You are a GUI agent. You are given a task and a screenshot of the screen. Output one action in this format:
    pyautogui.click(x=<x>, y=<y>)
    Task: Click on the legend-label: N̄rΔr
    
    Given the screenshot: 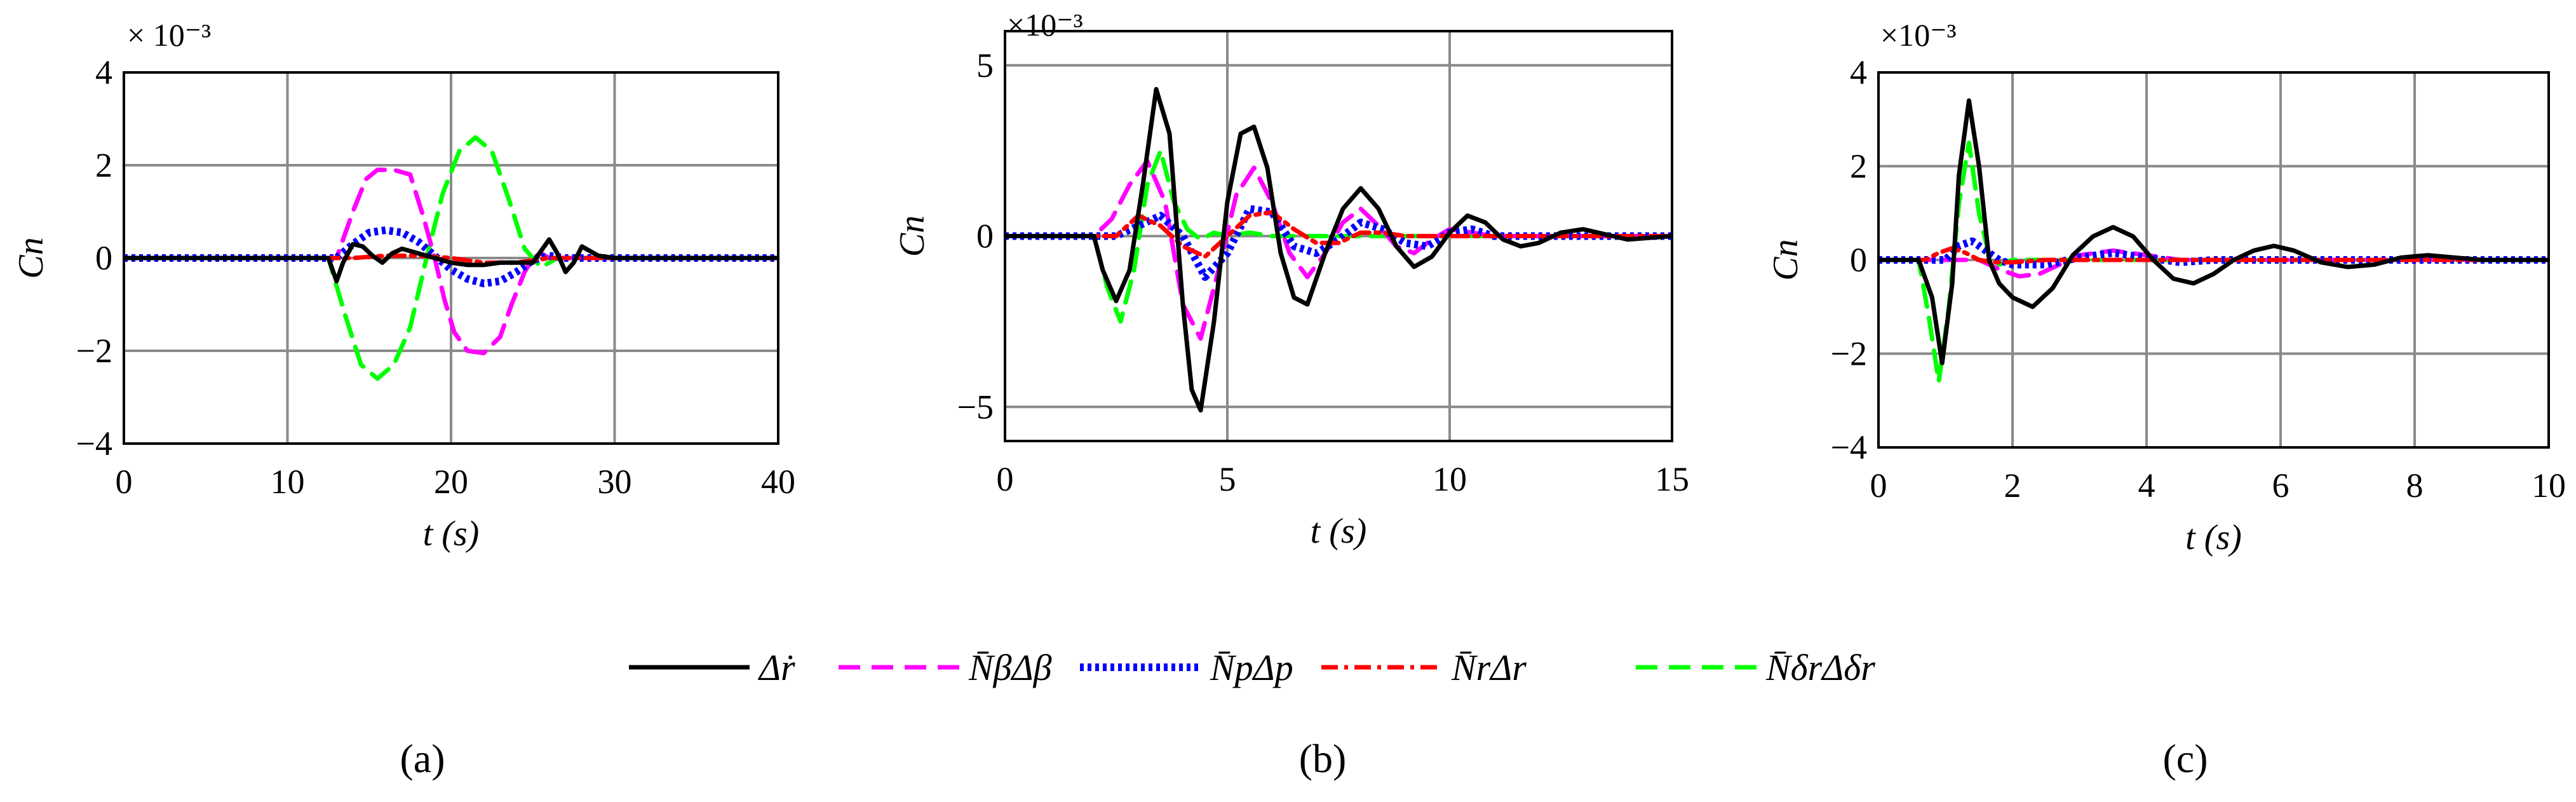 What is the action you would take?
    pyautogui.click(x=1489, y=667)
    